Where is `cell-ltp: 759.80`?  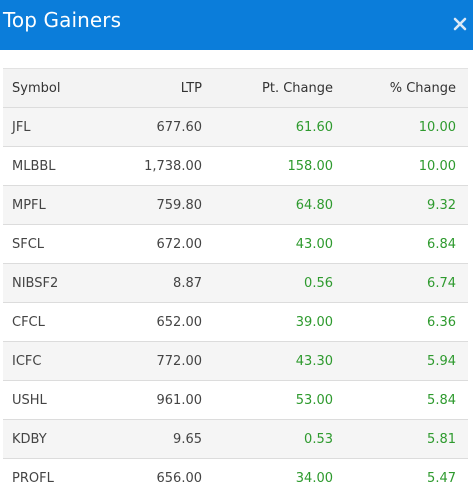
cell-ltp: 759.80 is located at coordinates (152, 205).